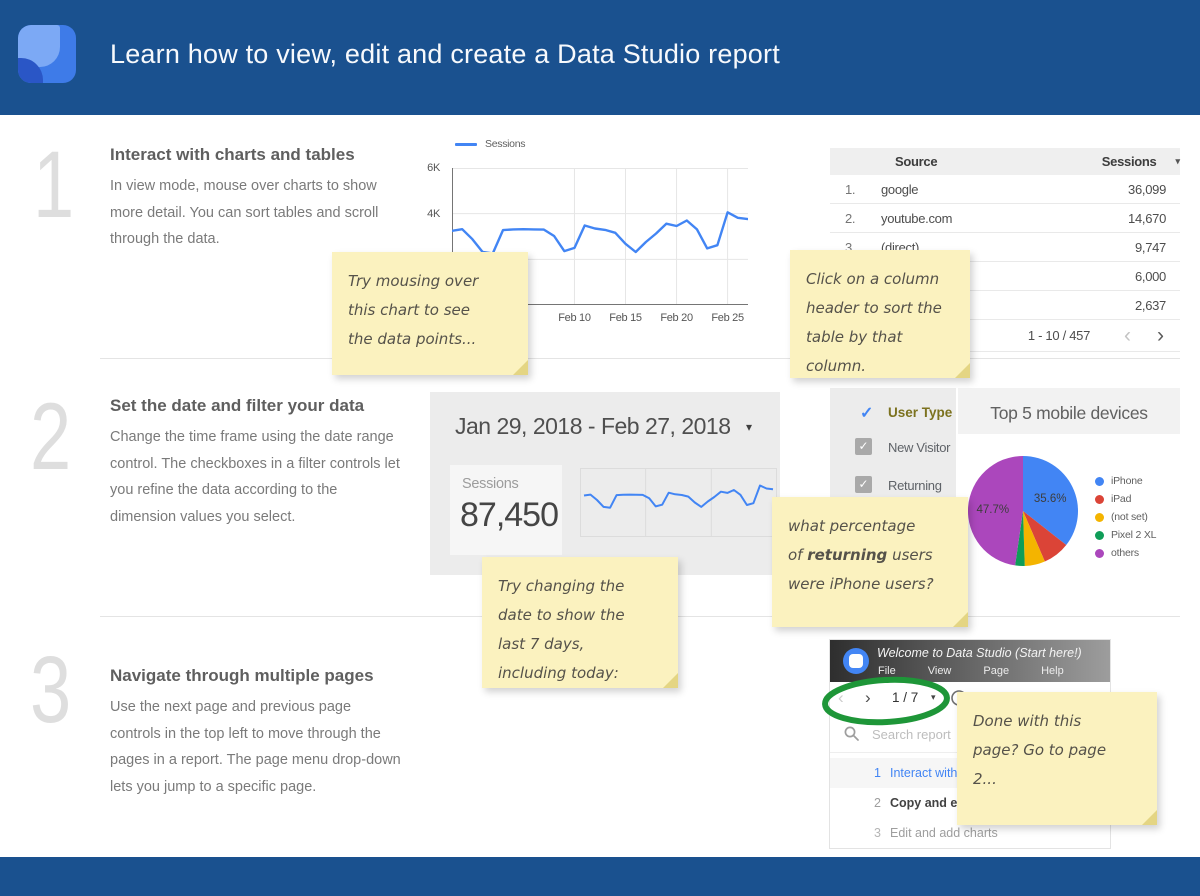 This screenshot has width=1200, height=896. I want to click on menu-bar: File View Page Help, so click(987, 671).